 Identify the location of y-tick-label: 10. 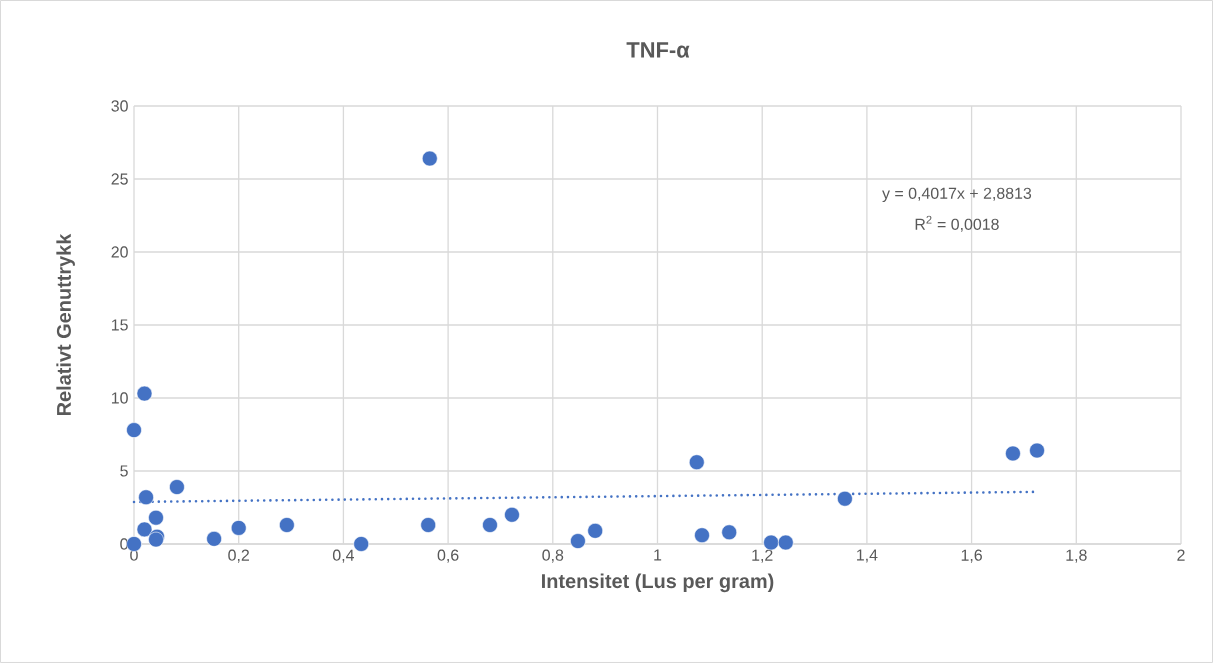
(119, 398).